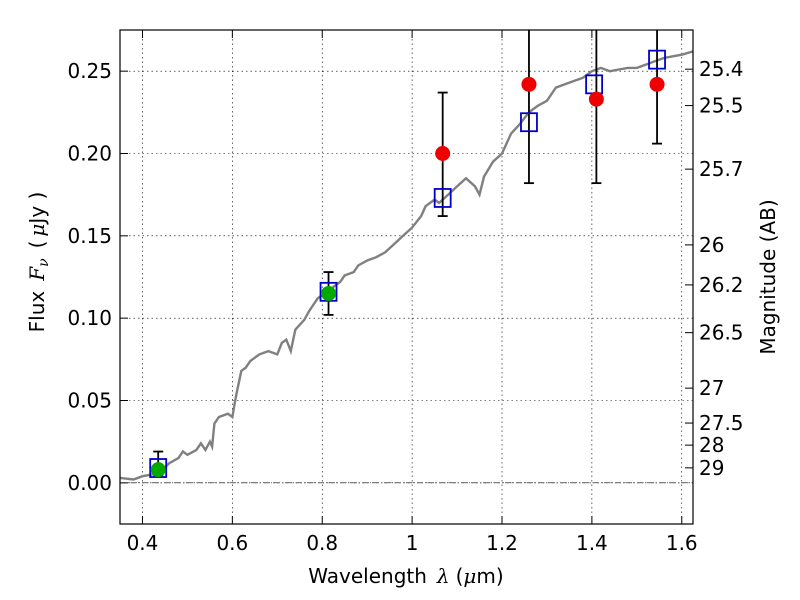 This screenshot has height=600, width=800. Describe the element at coordinates (592, 543) in the screenshot. I see `x-tick-label: 1.4` at that location.